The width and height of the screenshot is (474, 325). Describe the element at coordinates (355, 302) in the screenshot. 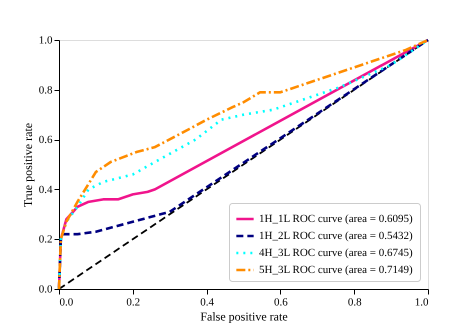

I see `x-tick-label: 0.8` at that location.